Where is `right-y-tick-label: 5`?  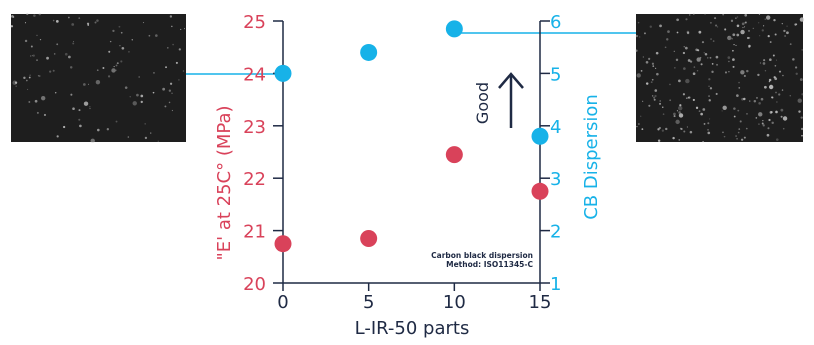 right-y-tick-label: 5 is located at coordinates (555, 74).